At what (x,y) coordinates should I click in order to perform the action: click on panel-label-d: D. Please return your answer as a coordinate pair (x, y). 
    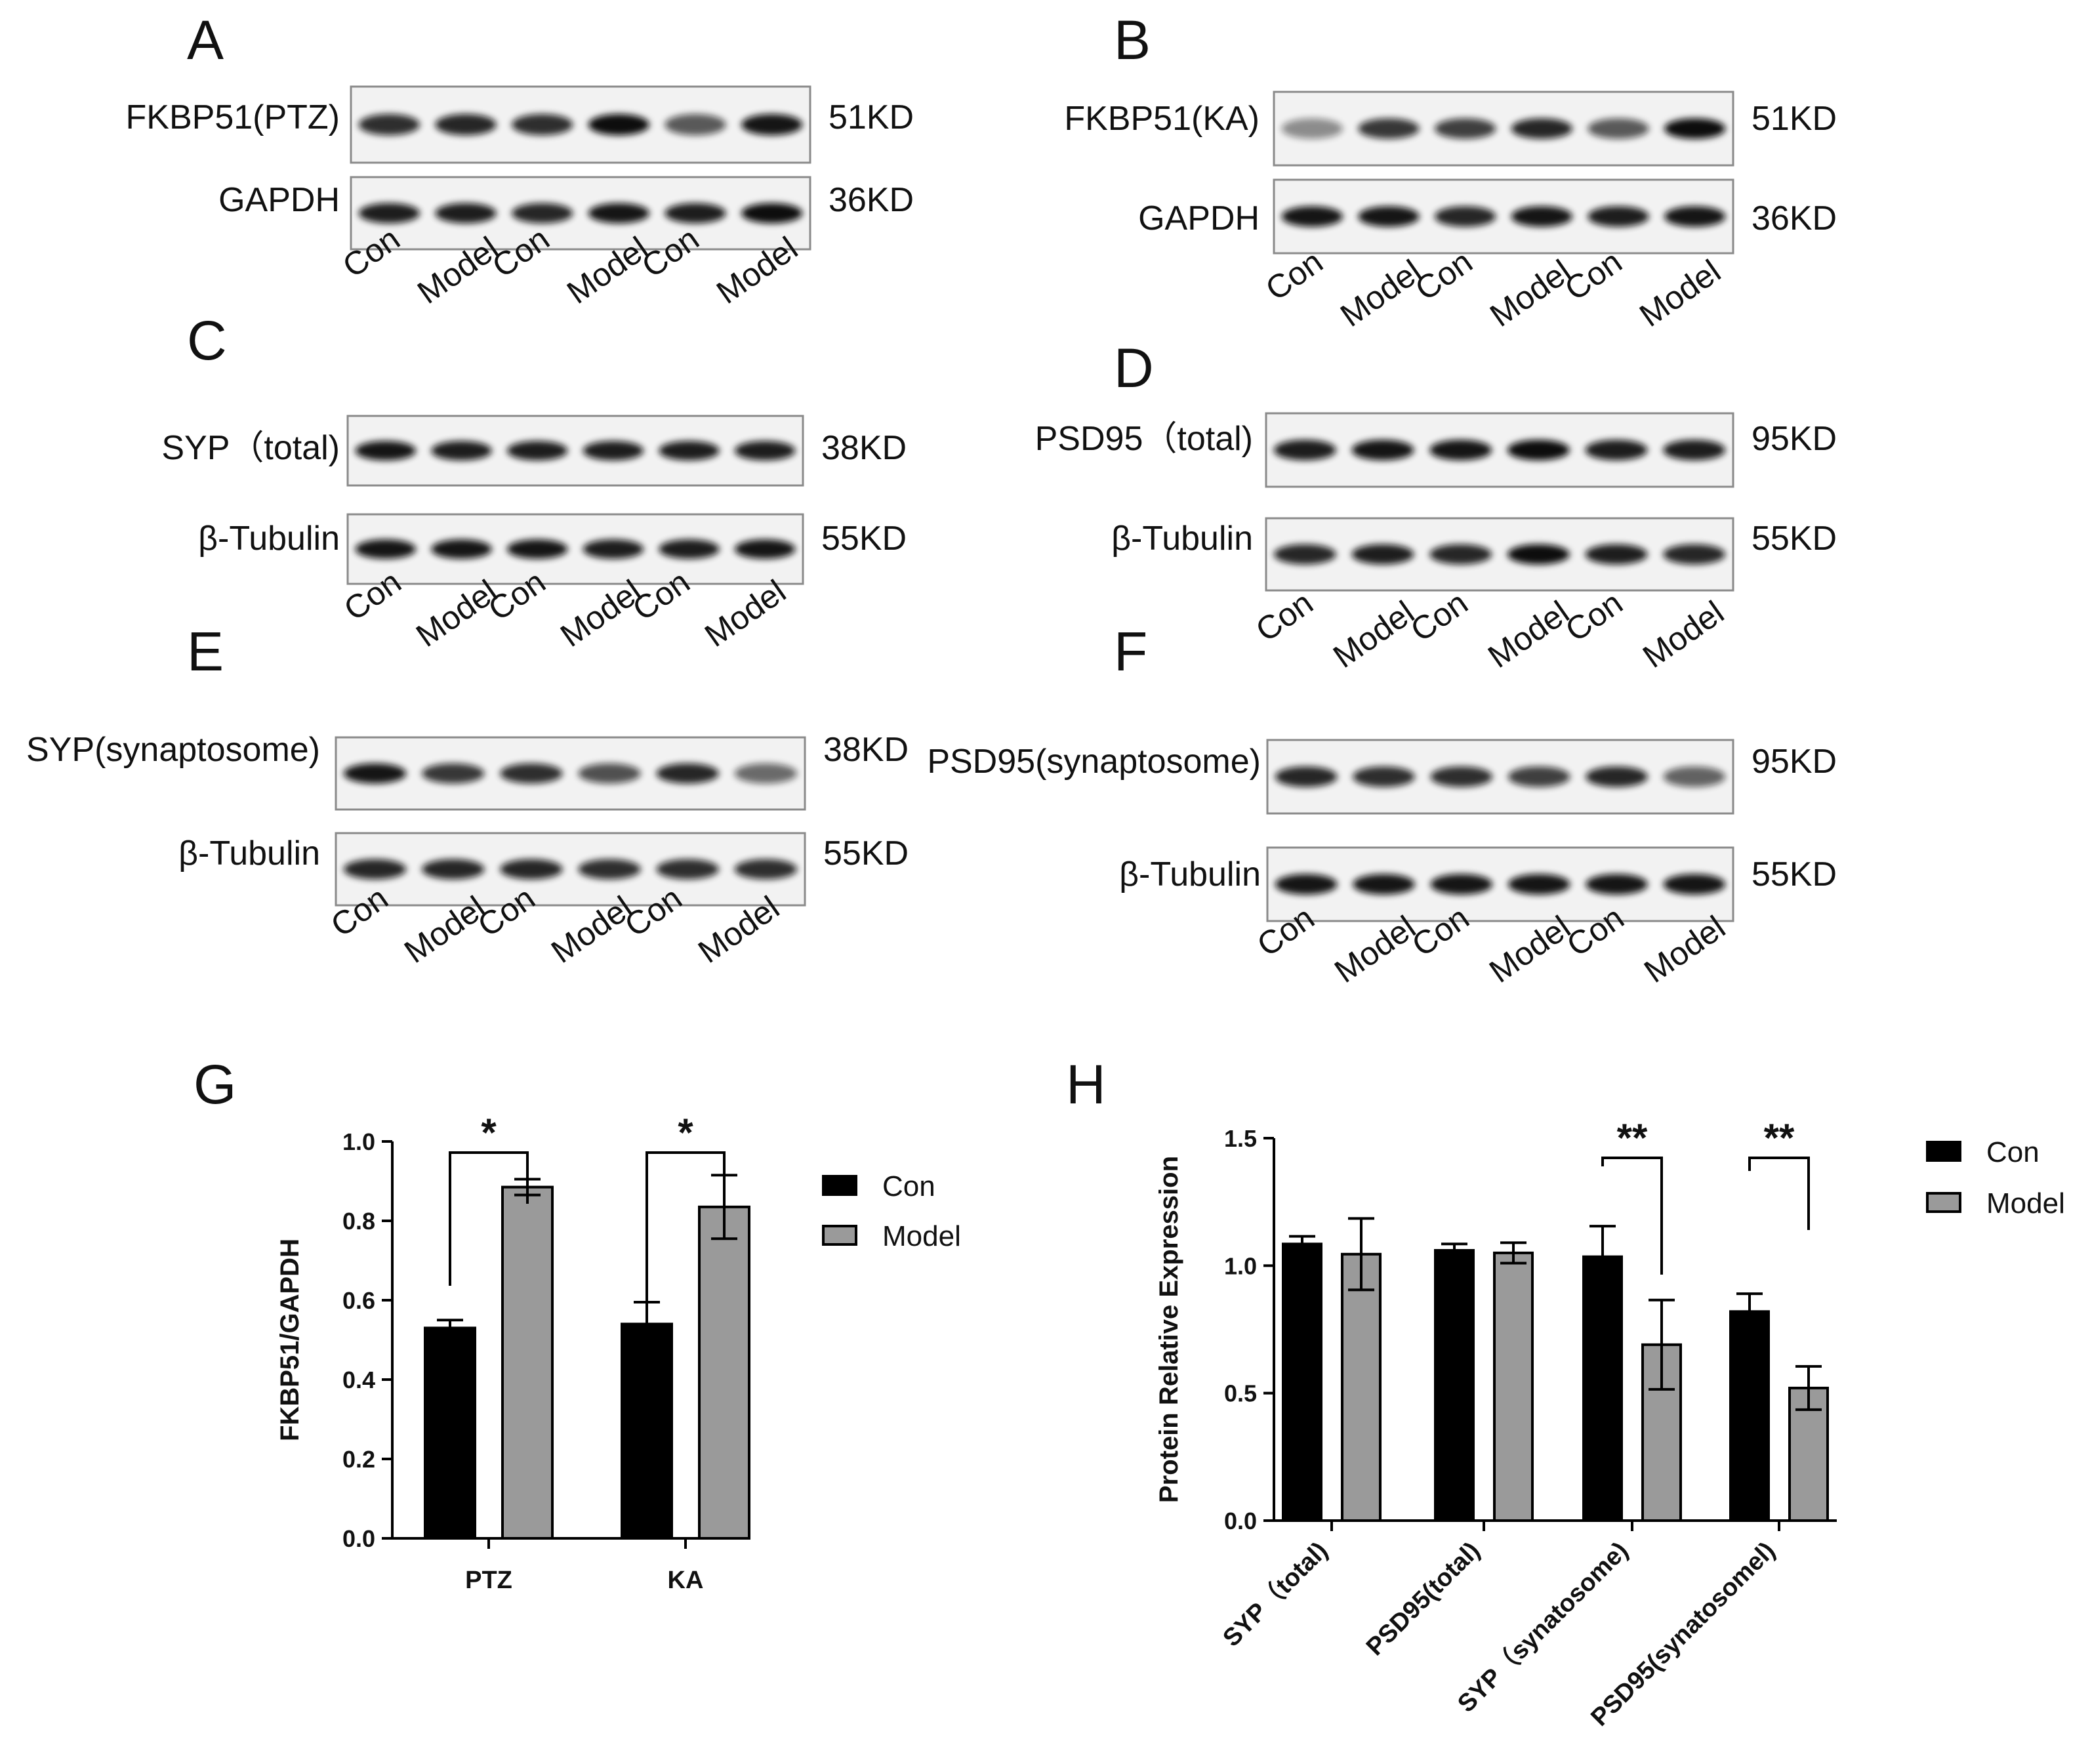
    Looking at the image, I should click on (1134, 368).